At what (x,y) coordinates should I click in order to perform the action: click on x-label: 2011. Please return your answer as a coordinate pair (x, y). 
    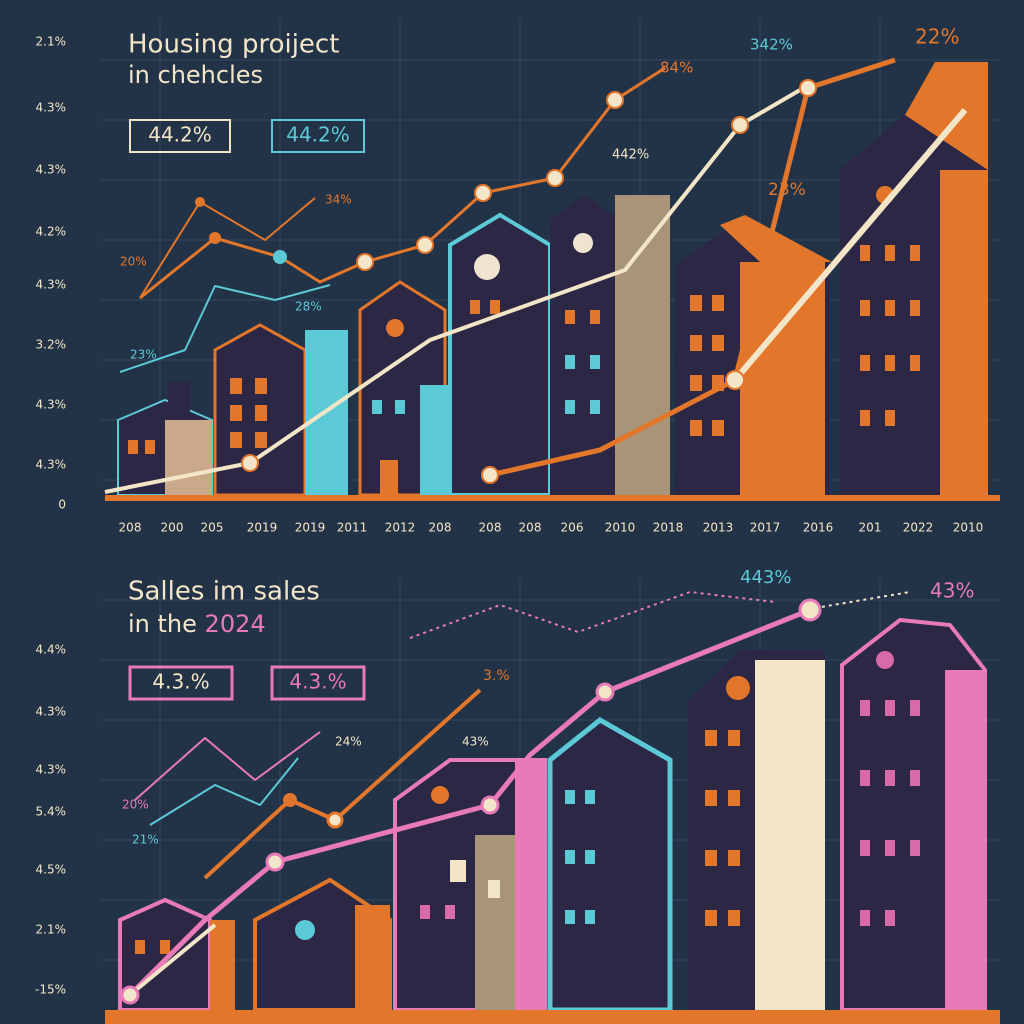
    Looking at the image, I should click on (352, 528).